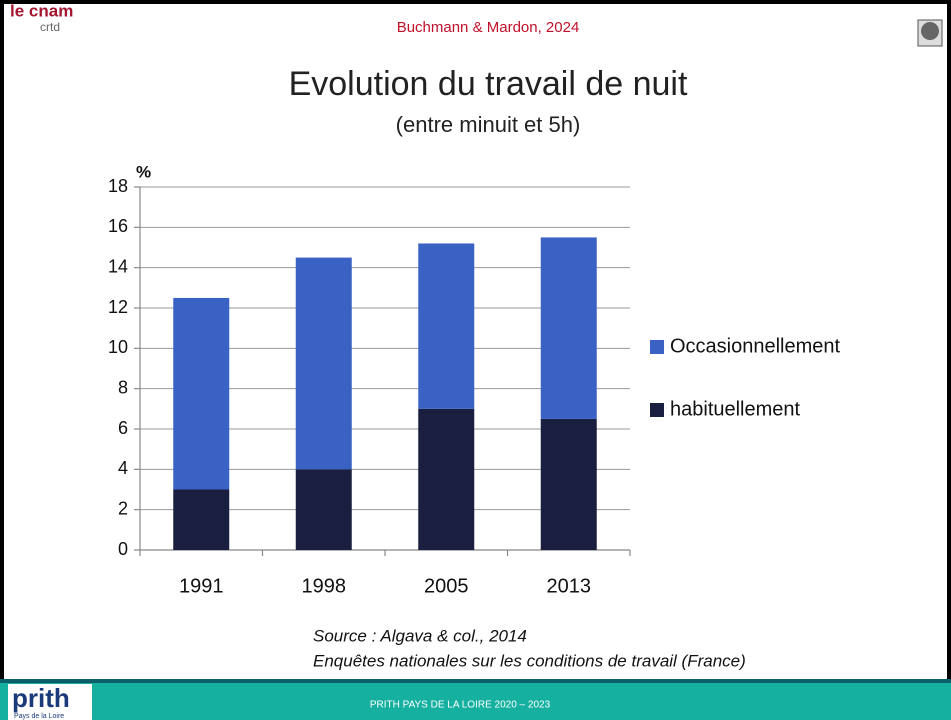 The width and height of the screenshot is (951, 720). I want to click on prith-logo: prith, so click(41, 698).